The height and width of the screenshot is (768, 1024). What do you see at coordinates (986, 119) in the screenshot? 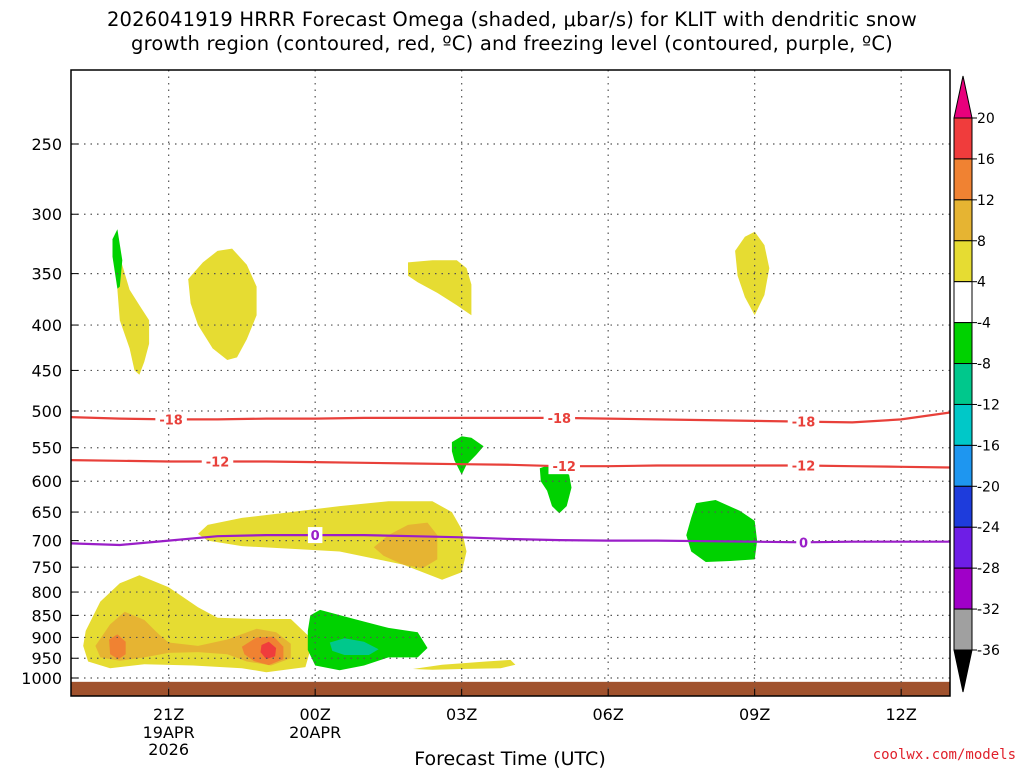
I see `colorbar-label-0: 20` at bounding box center [986, 119].